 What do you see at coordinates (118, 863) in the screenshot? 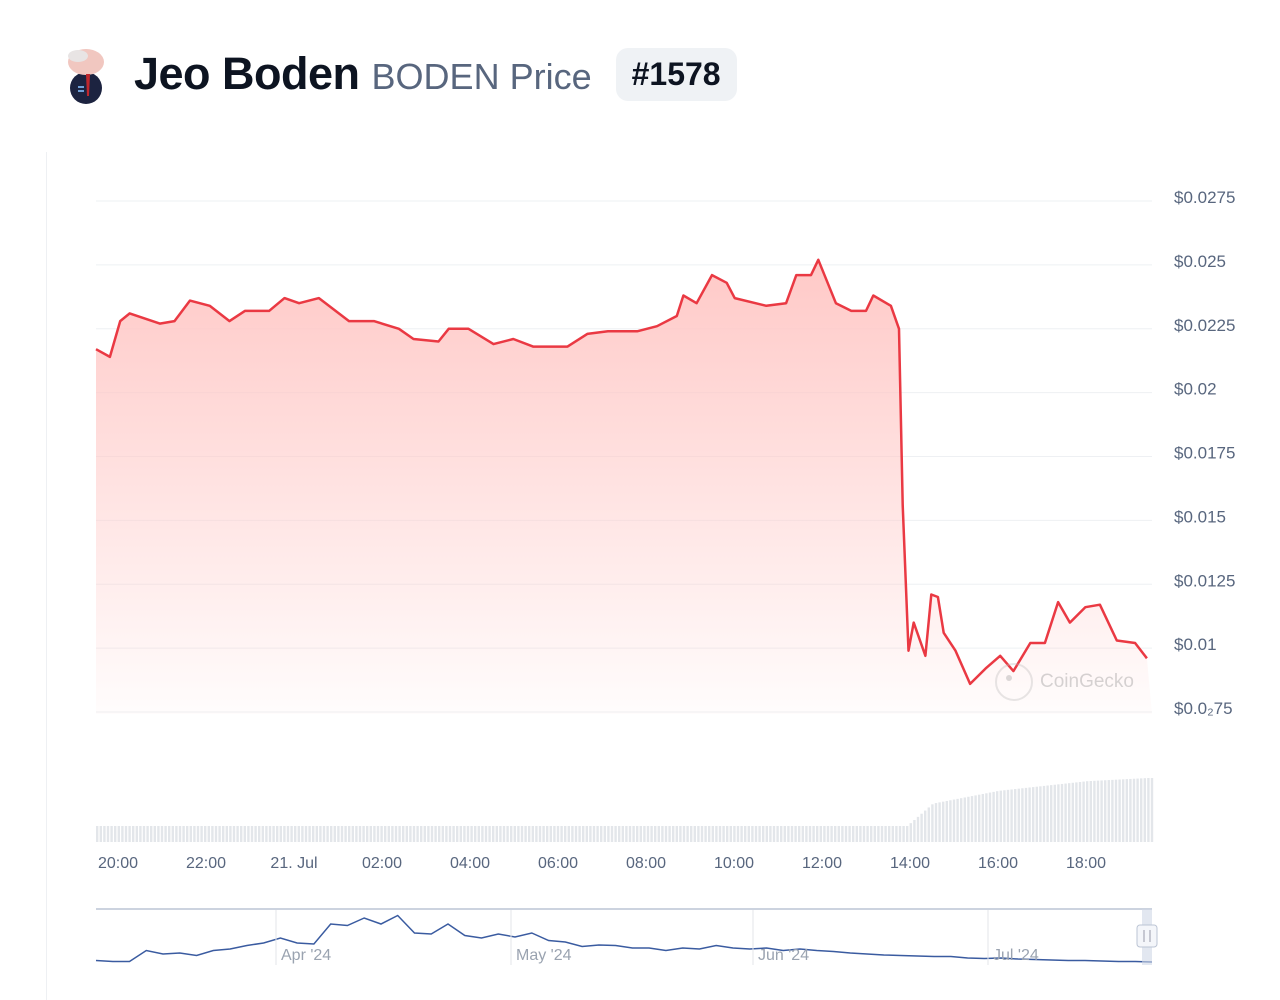
I see `x-tick-label: 20:00` at bounding box center [118, 863].